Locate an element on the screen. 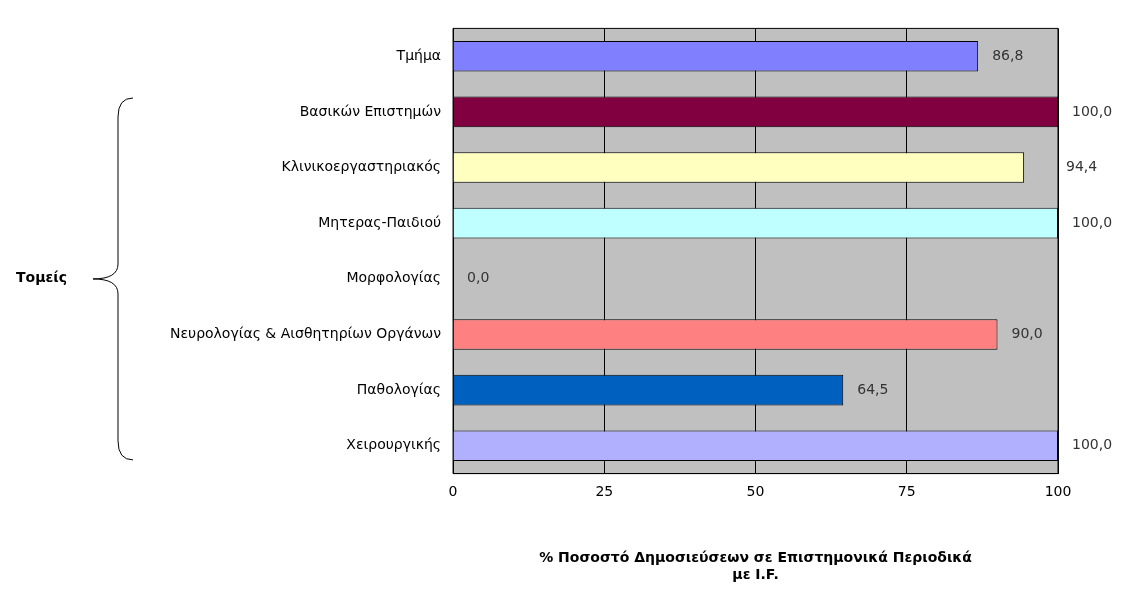 The width and height of the screenshot is (1137, 599). data-label: 86,8 is located at coordinates (1008, 54).